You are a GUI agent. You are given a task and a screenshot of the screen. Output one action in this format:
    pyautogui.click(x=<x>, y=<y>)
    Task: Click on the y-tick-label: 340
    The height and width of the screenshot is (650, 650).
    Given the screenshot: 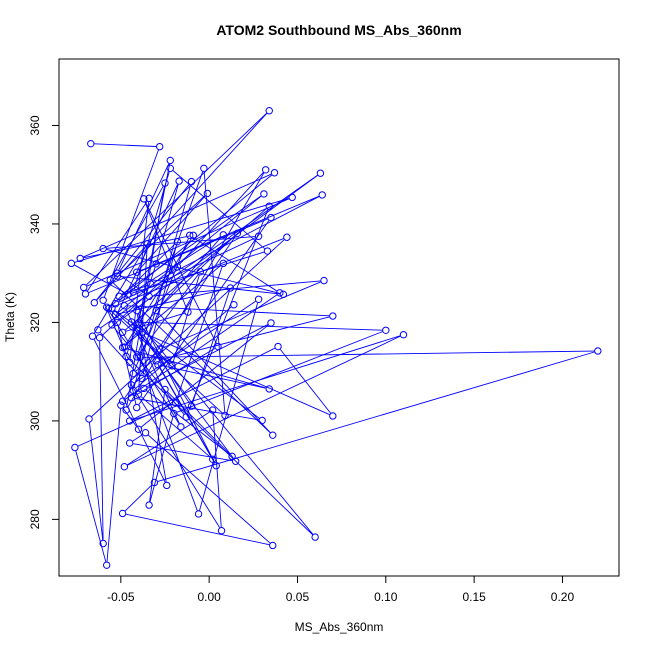 What is the action you would take?
    pyautogui.click(x=35, y=224)
    